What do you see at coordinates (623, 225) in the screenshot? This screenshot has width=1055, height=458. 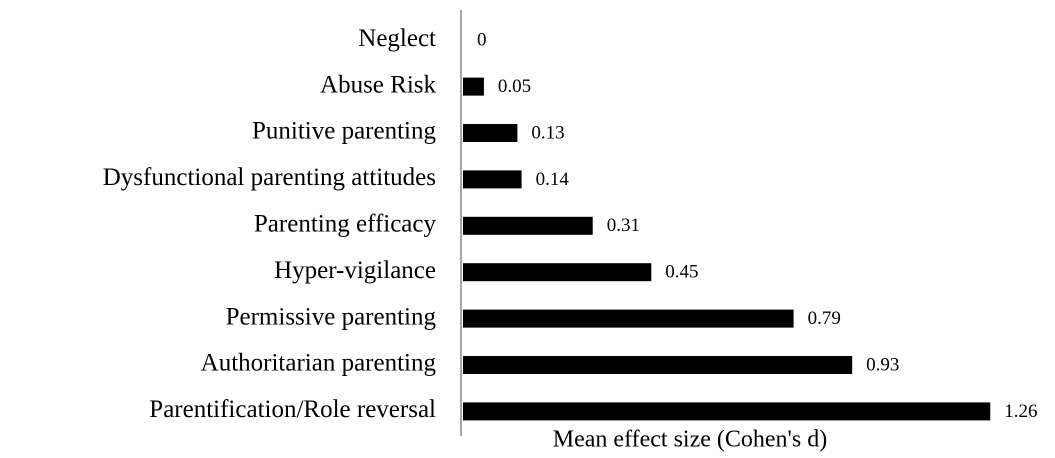 I see `data-label: 0.31` at bounding box center [623, 225].